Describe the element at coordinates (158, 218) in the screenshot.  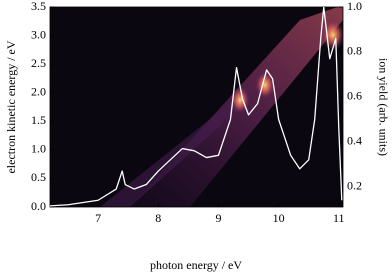
I see `x-tick-label: 8` at that location.